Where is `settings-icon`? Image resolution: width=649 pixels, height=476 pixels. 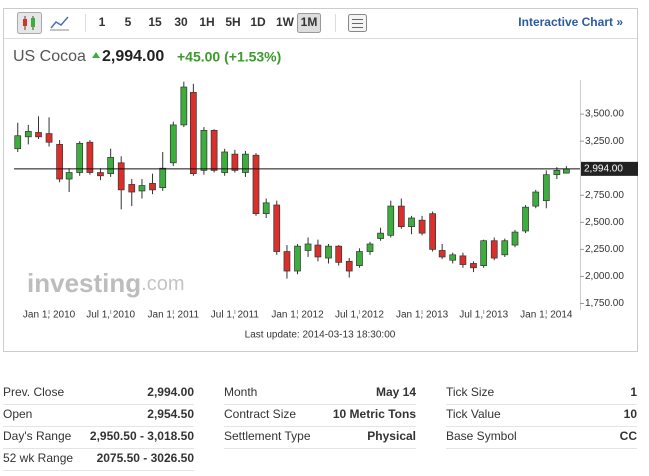
settings-icon is located at coordinates (357, 23).